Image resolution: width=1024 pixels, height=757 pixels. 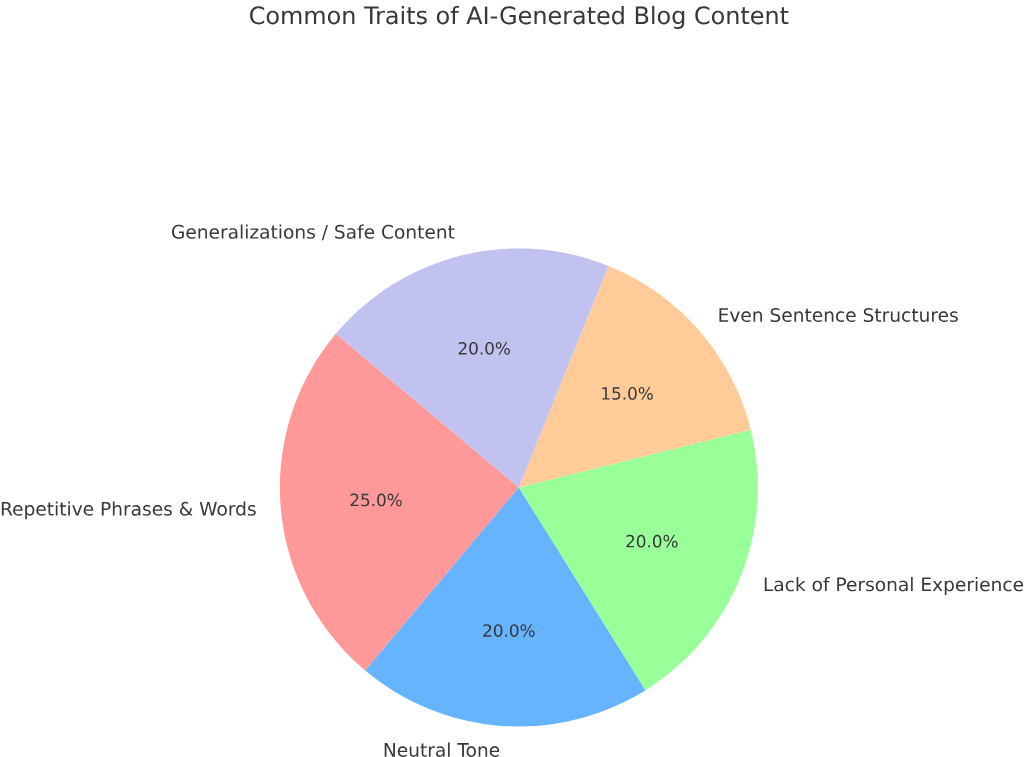 I want to click on slice-label: Neutral Tone, so click(x=442, y=749).